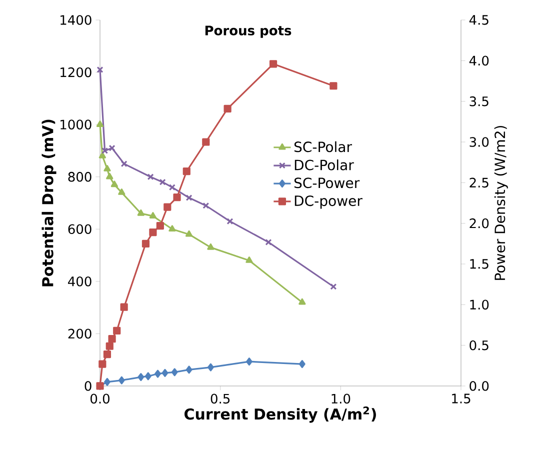 This screenshot has height=450, width=539. I want to click on legend-label: SC-Power, so click(327, 183).